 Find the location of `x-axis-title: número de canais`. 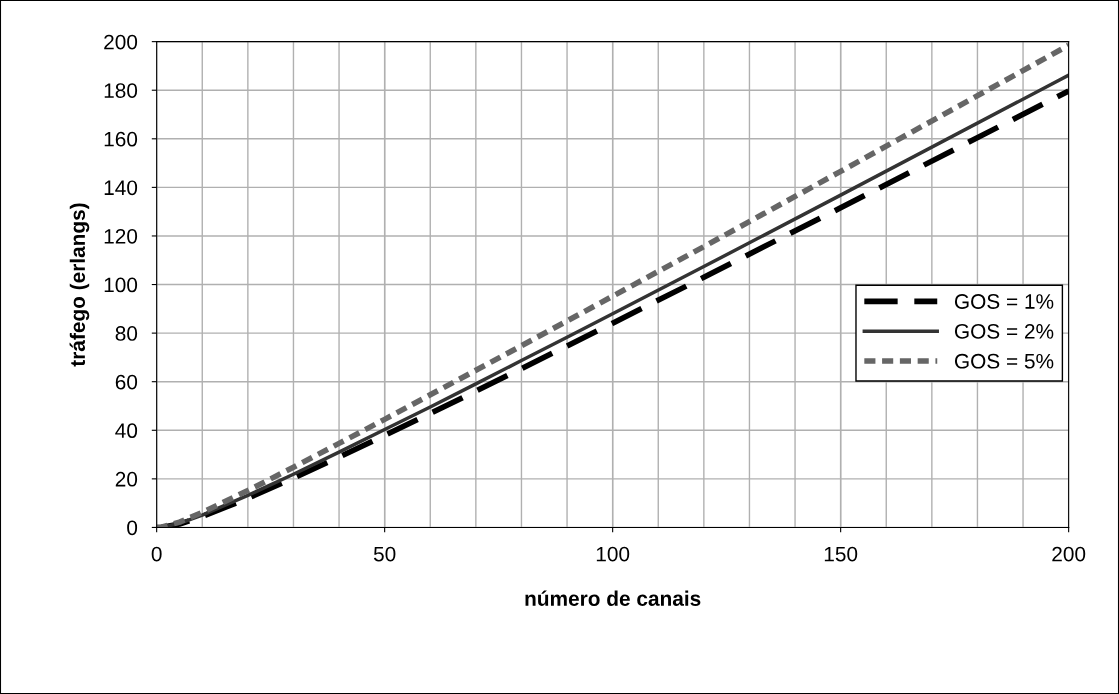

x-axis-title: número de canais is located at coordinates (613, 598).